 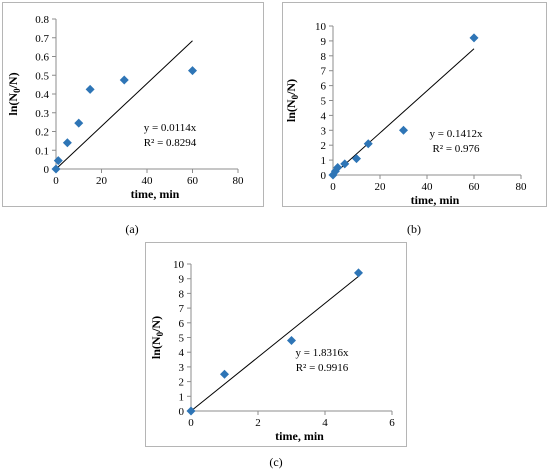 What do you see at coordinates (276, 462) in the screenshot?
I see `caption-c: (c)` at bounding box center [276, 462].